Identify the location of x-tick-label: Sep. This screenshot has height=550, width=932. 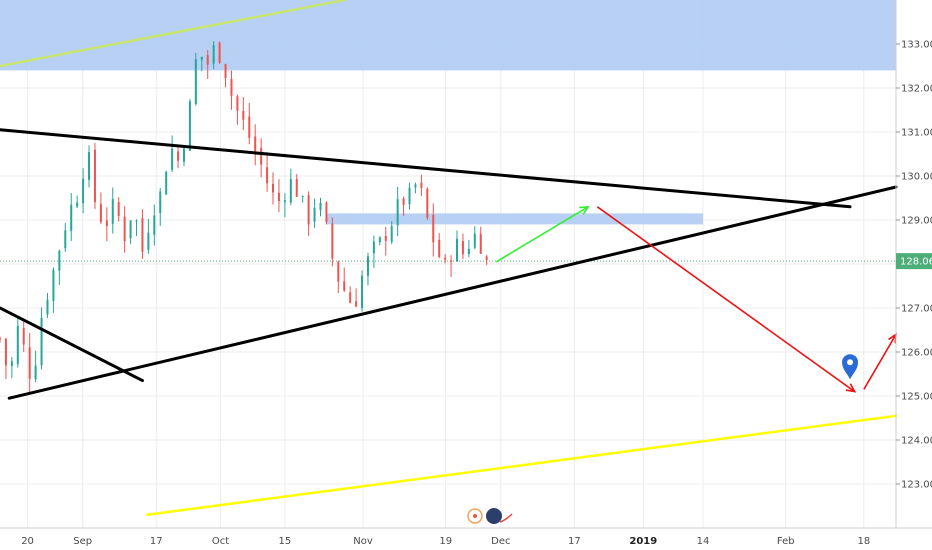
(82, 541).